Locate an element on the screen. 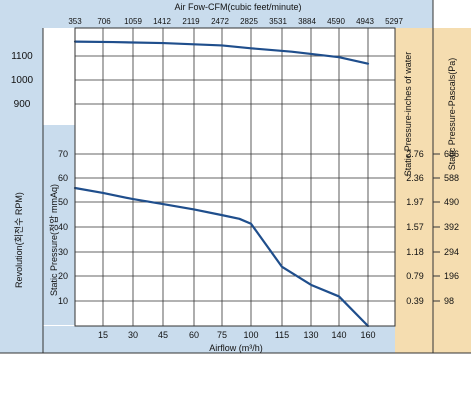 This screenshot has width=471, height=400. top-tick-label-3: 1412 is located at coordinates (162, 21).